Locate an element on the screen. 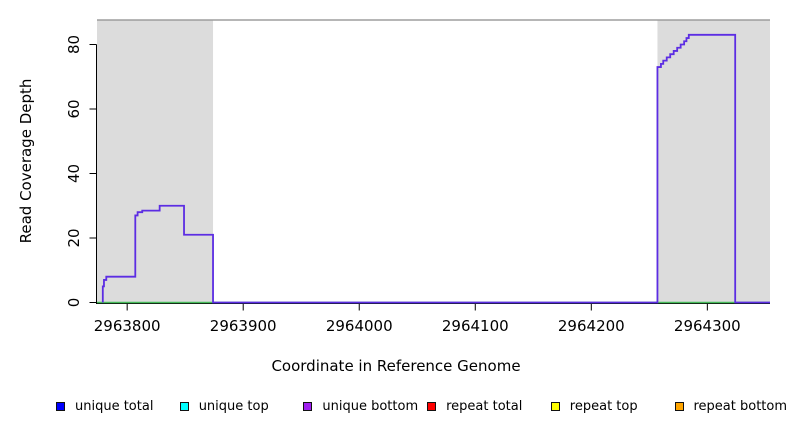 Image resolution: width=792 pixels, height=432 pixels. x-tick-label: 2963900 is located at coordinates (243, 326).